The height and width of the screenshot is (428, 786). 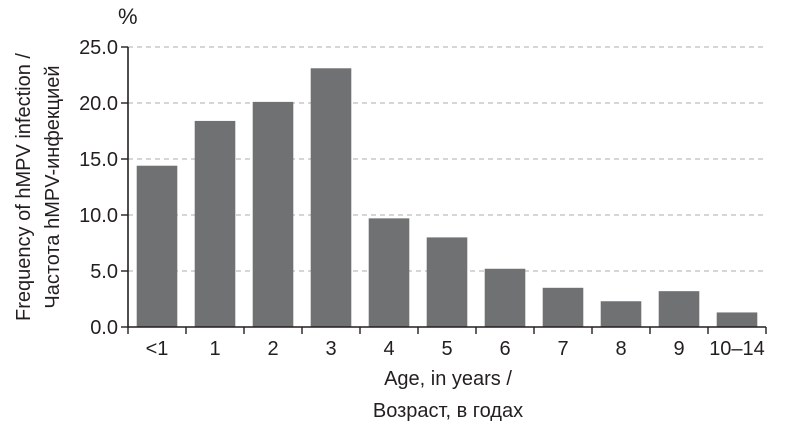 What do you see at coordinates (455, 349) in the screenshot?
I see `x-tick-labels: <1 1 2 3 4 5 6 7 8 9 10–14` at bounding box center [455, 349].